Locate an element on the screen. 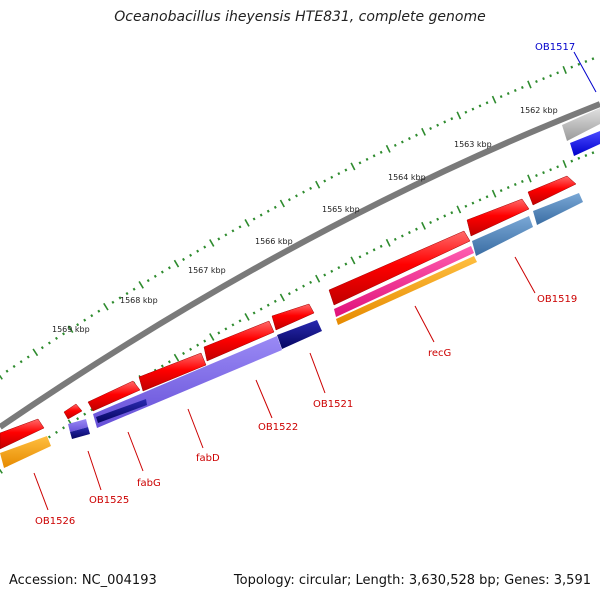 The height and width of the screenshot is (600, 600). gene-label-ob1525: OB1525 is located at coordinates (109, 500).